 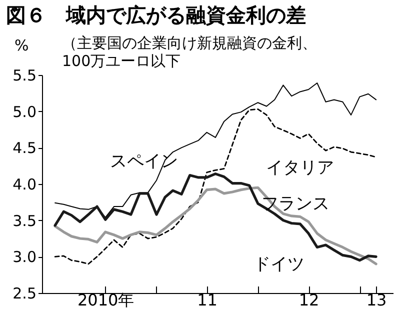 I want to click on series-label: イタリア, so click(x=300, y=168).